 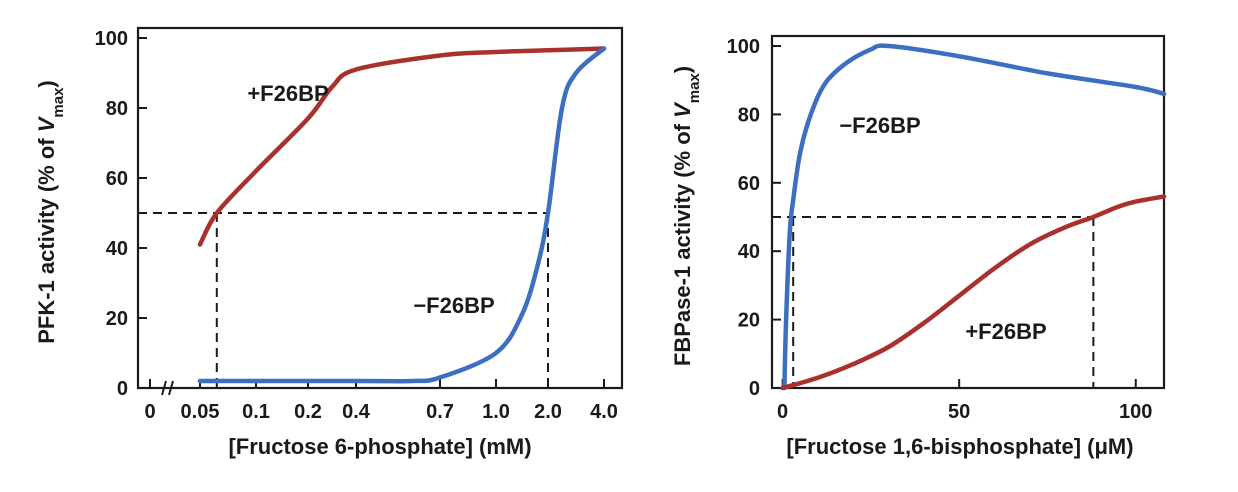 I want to click on x-tick-label: 4.0, so click(x=604, y=412).